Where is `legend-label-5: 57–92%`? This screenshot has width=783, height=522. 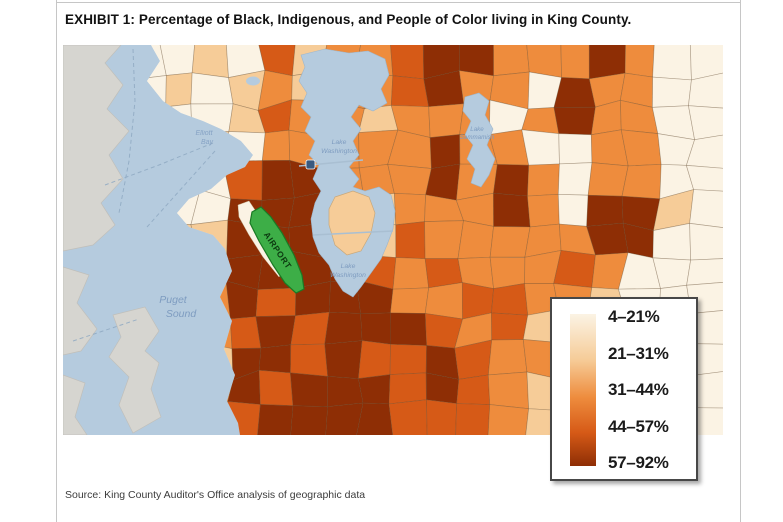 legend-label-5: 57–92% is located at coordinates (638, 462).